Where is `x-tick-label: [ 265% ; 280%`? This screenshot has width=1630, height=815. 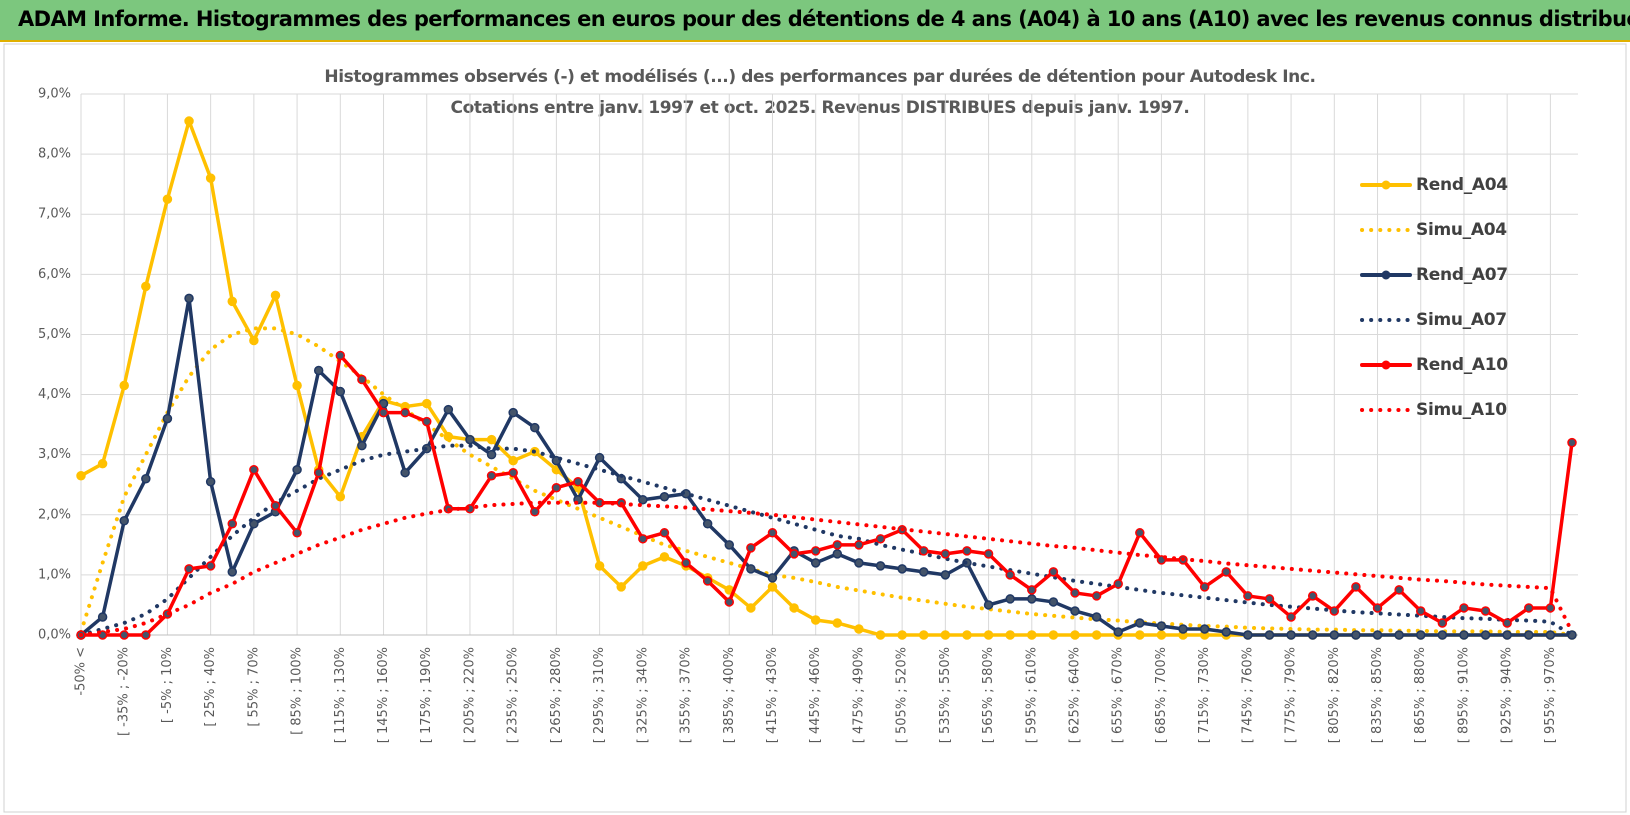
x-tick-label: [ 265% ; 280% is located at coordinates (556, 695).